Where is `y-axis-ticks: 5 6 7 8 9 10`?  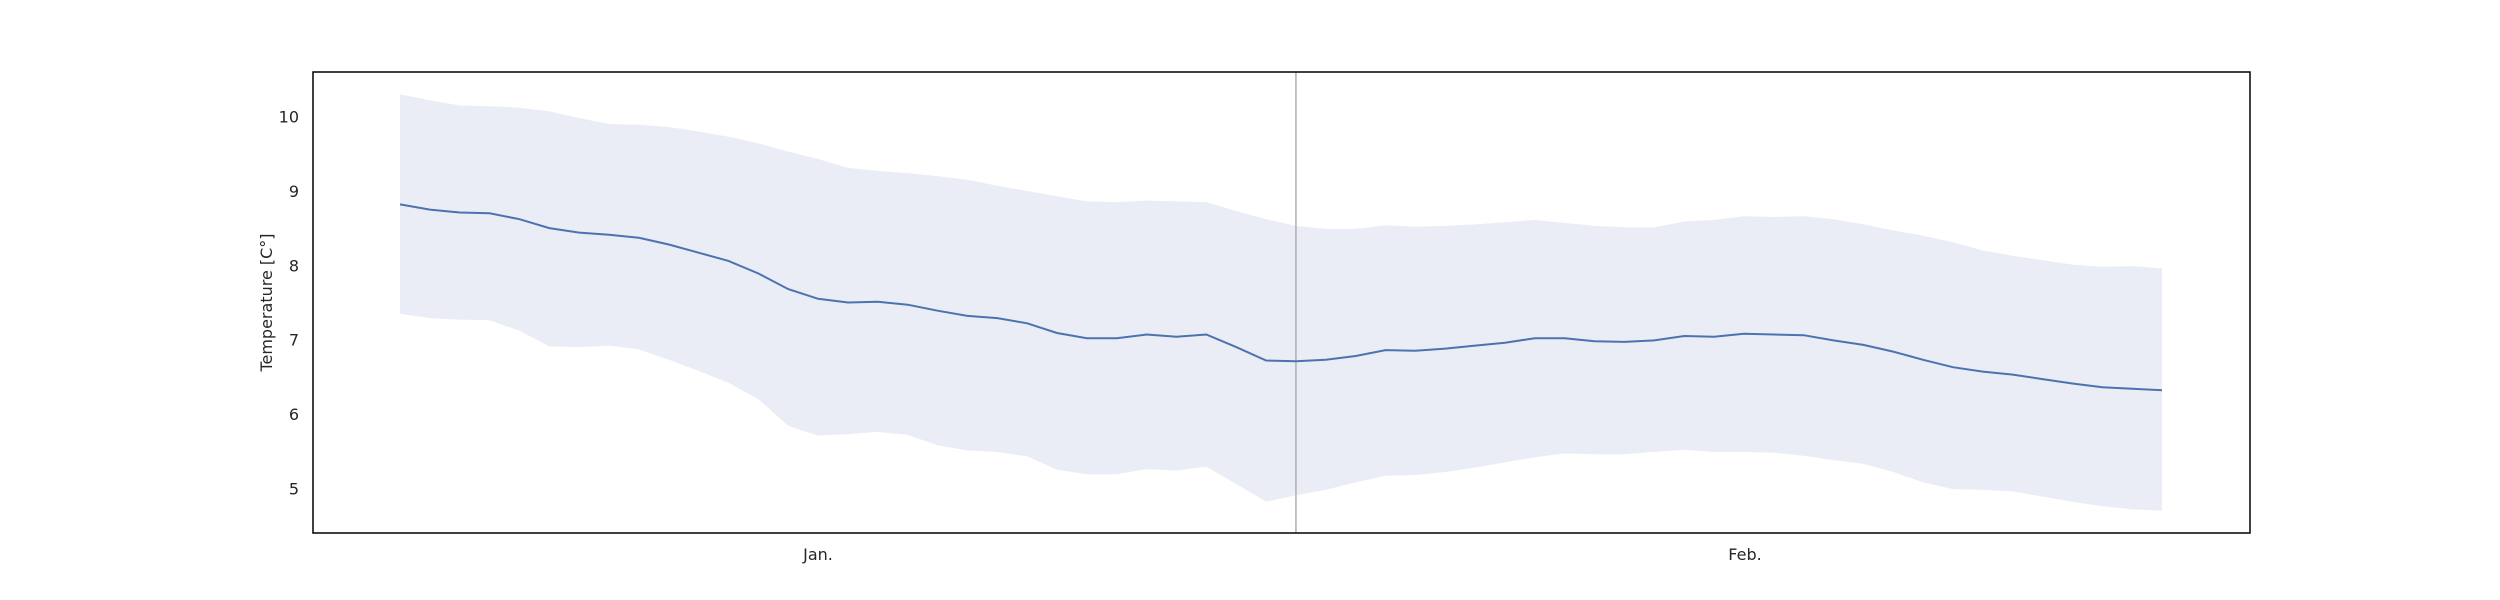 y-axis-ticks: 5 6 7 8 9 10 is located at coordinates (289, 303).